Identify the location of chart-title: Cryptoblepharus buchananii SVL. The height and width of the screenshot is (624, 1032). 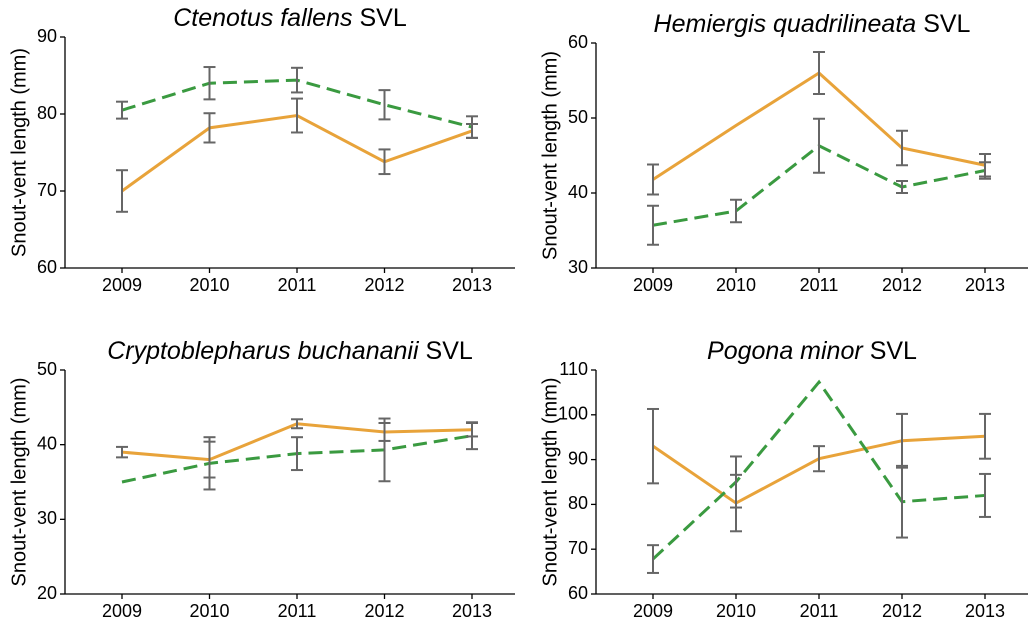
(290, 351).